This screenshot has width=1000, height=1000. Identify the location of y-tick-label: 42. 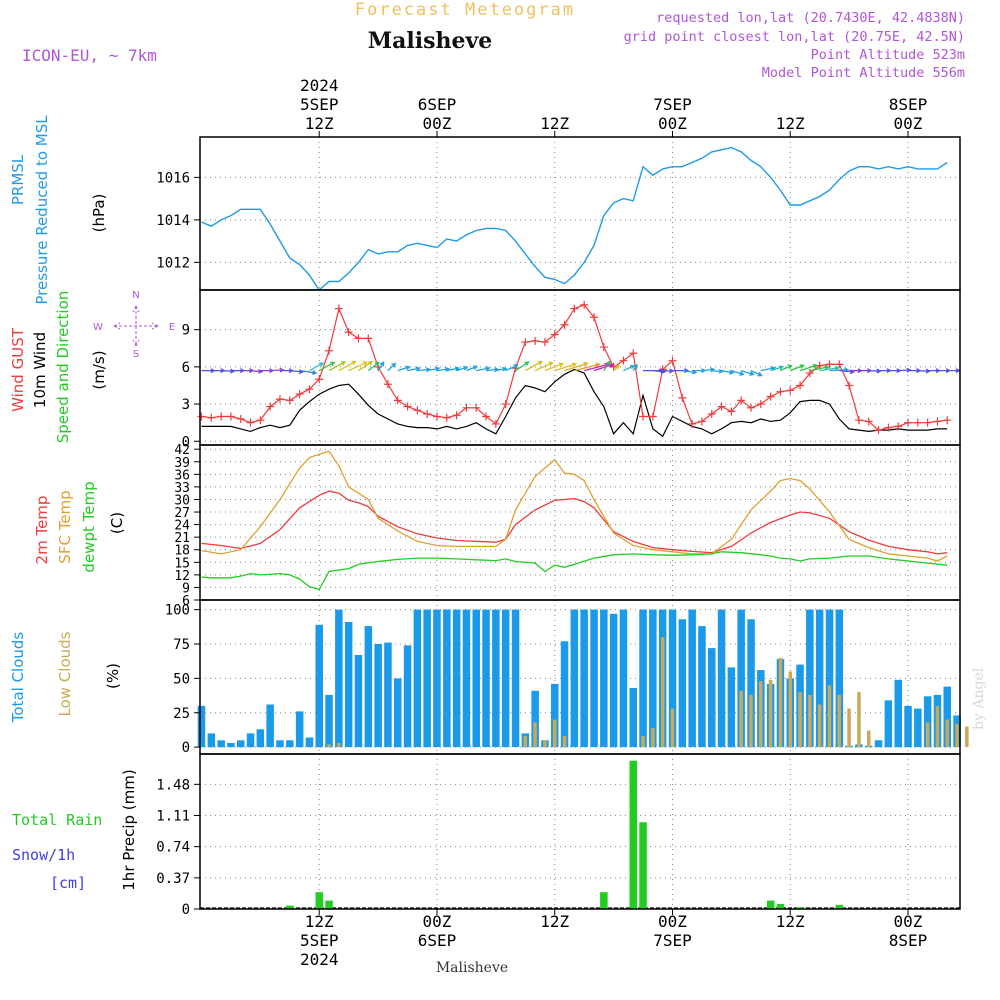
(182, 450).